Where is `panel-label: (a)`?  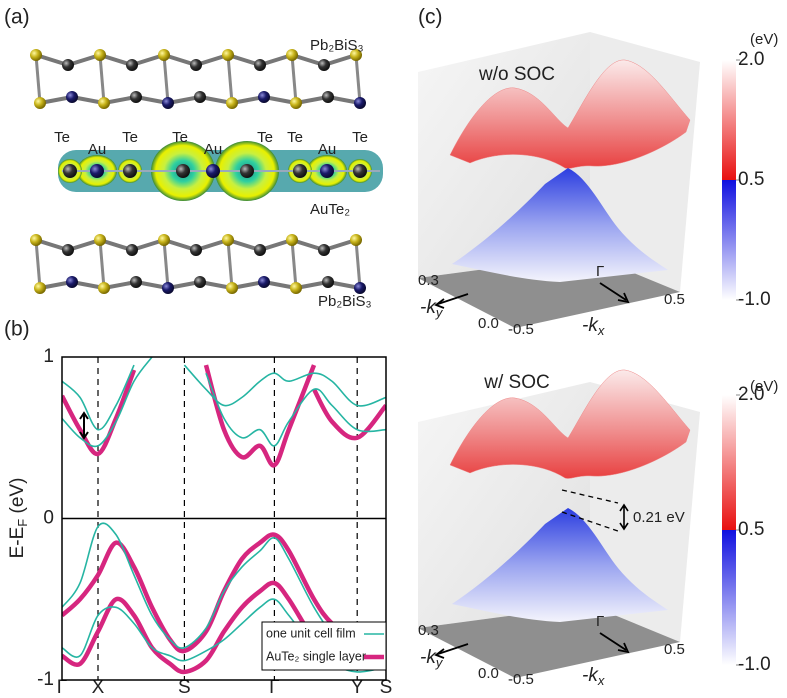
panel-label: (a) is located at coordinates (17, 17).